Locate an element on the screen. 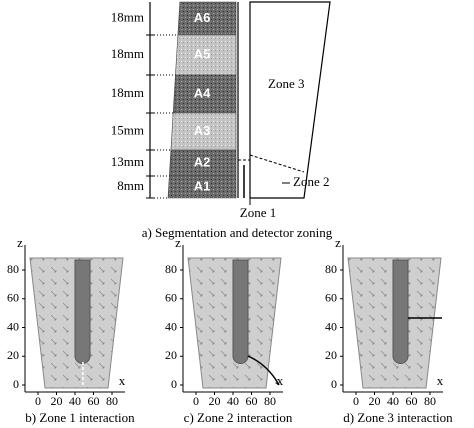 The height and width of the screenshot is (428, 474). caption: b) Zone 1 interaction is located at coordinates (80, 417).